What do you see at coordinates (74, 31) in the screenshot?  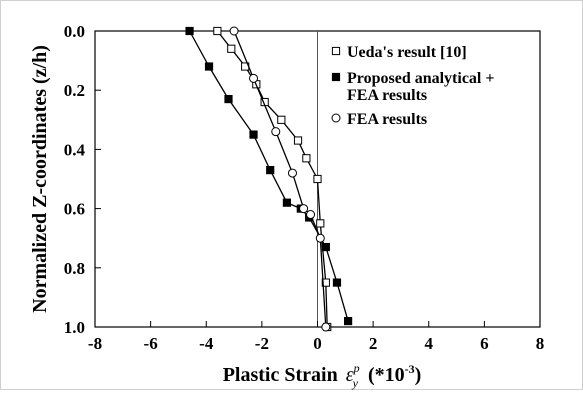 I see `y-tick-label: 0.0` at bounding box center [74, 31].